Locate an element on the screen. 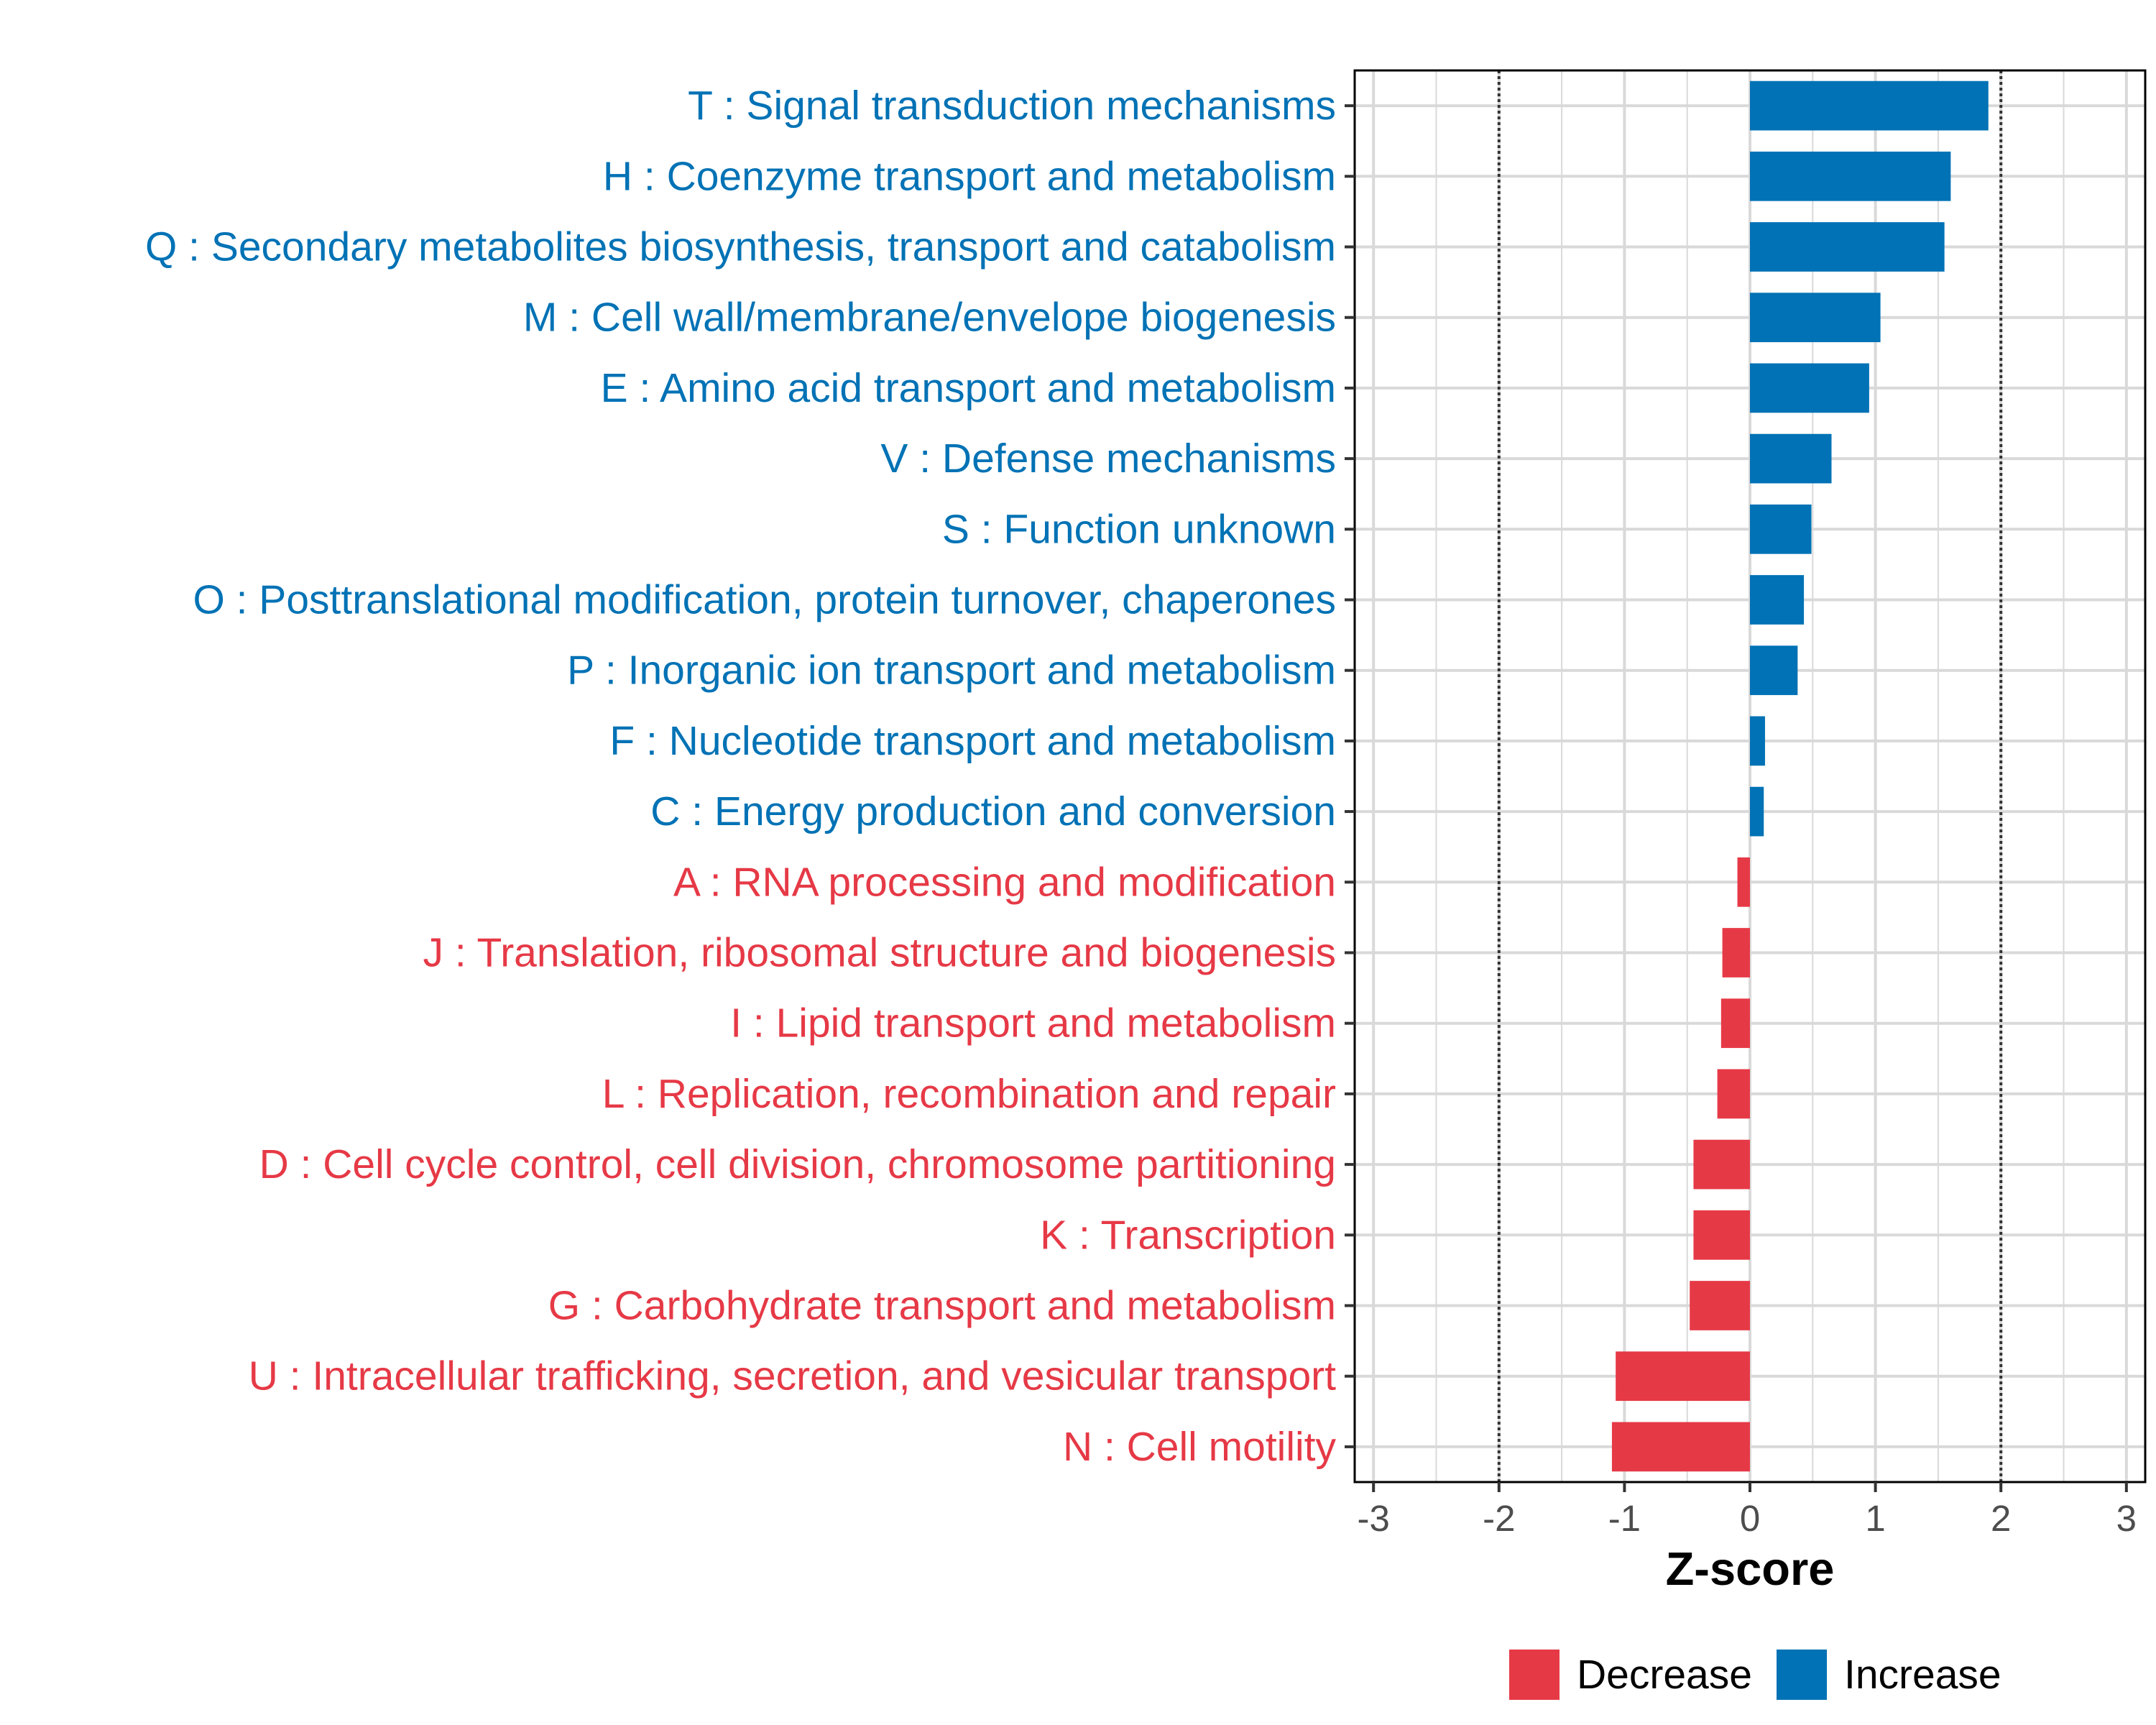 The height and width of the screenshot is (1725, 2156). category-label: T : Signal transduction mechanisms is located at coordinates (1012, 106).